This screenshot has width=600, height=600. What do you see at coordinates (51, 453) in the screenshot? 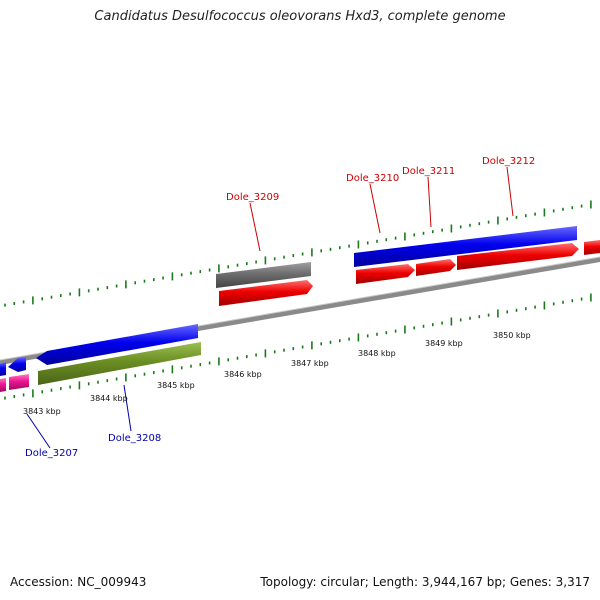
I see `gene-label-dole-3207: Dole_3207` at bounding box center [51, 453].